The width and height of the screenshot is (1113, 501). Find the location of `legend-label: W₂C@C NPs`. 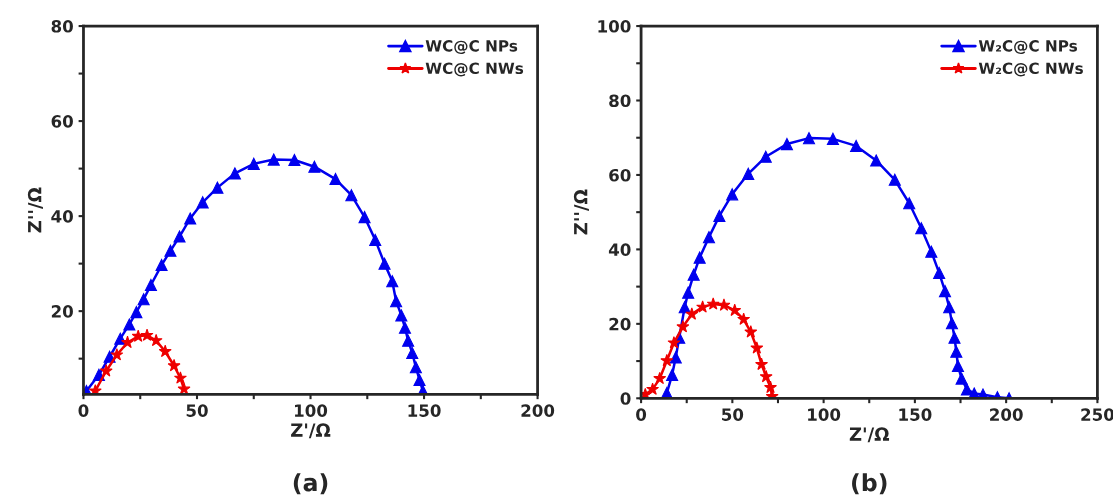

legend-label: W₂C@C NPs is located at coordinates (1028, 47).